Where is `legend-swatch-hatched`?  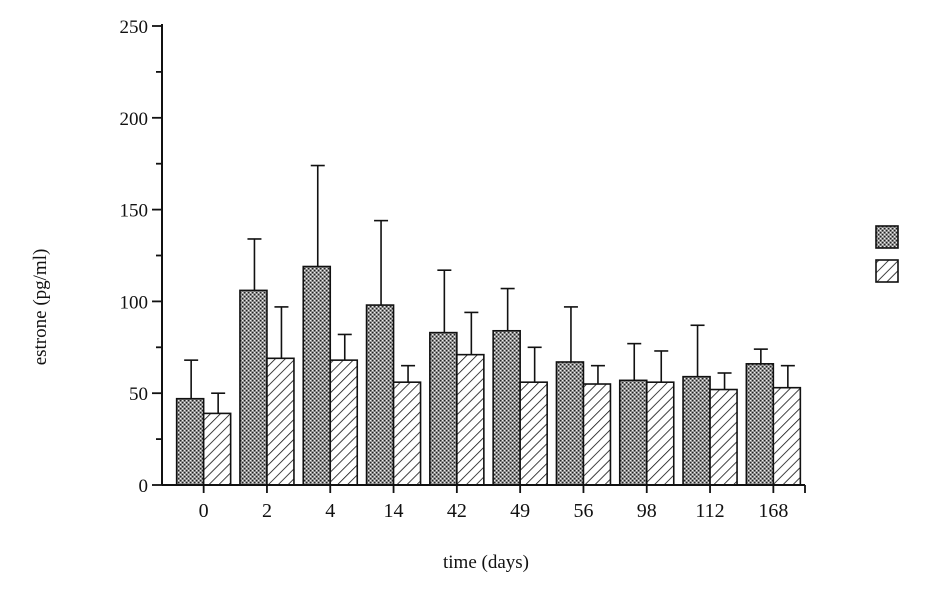
legend-swatch-hatched is located at coordinates (887, 271).